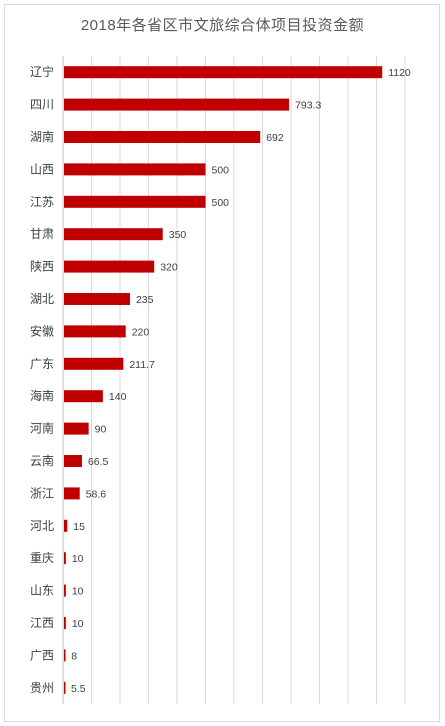 The image size is (445, 726). I want to click on chart-title: 2018年各省区市文旅综合体项目投资金额, so click(222, 25).